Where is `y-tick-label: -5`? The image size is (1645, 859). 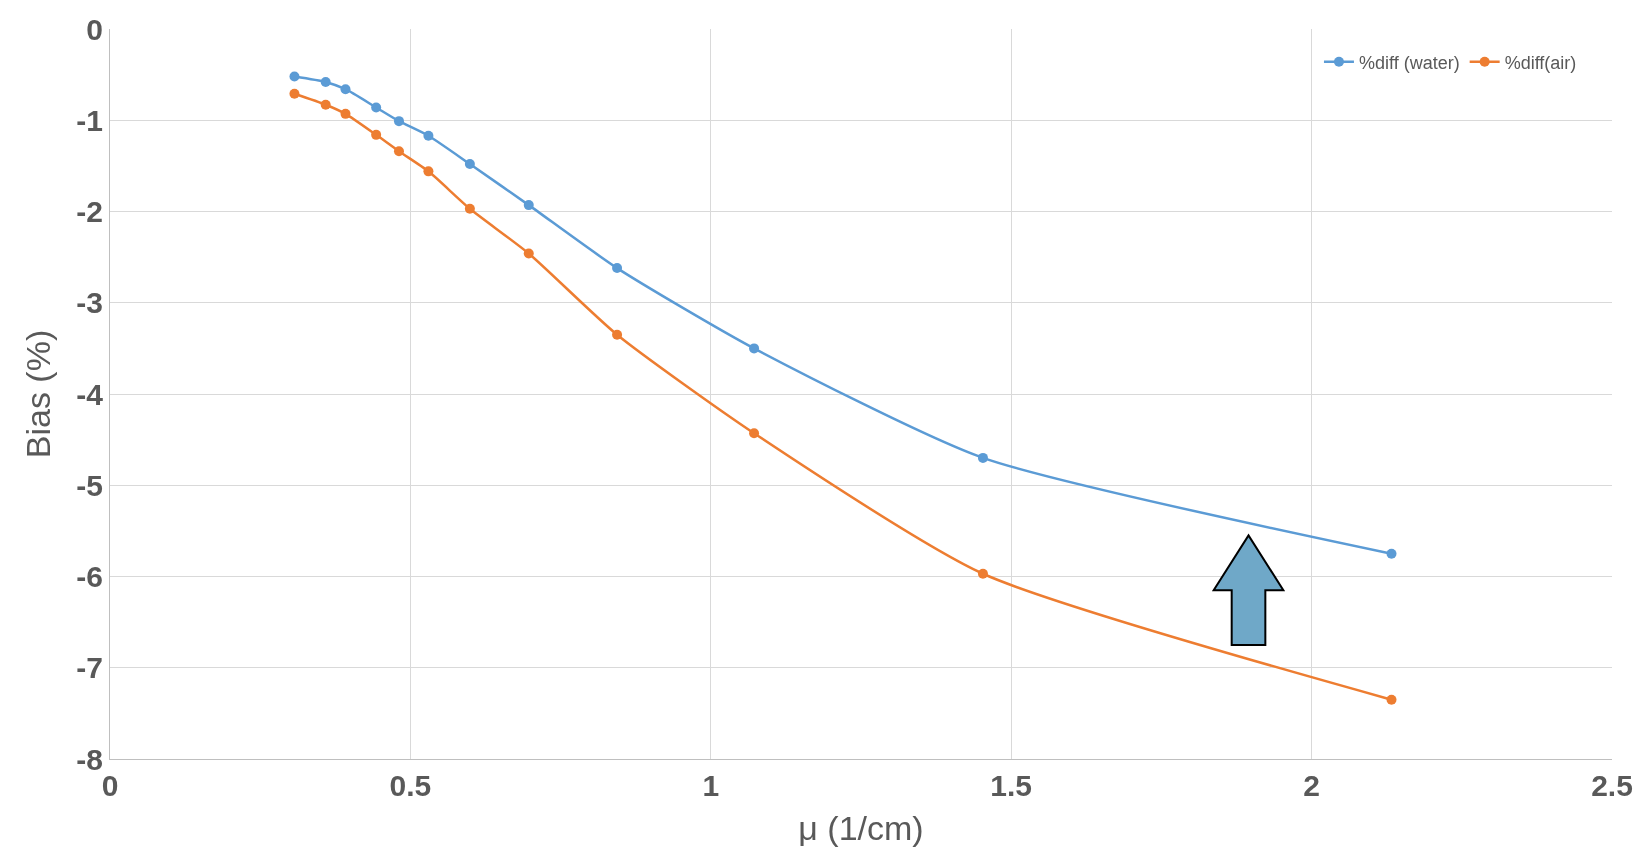
y-tick-label: -5 is located at coordinates (89, 485).